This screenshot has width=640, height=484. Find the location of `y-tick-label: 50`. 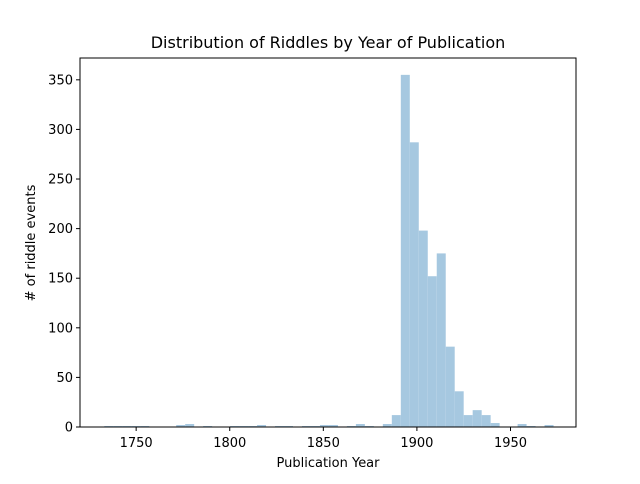

y-tick-label: 50 is located at coordinates (64, 378).